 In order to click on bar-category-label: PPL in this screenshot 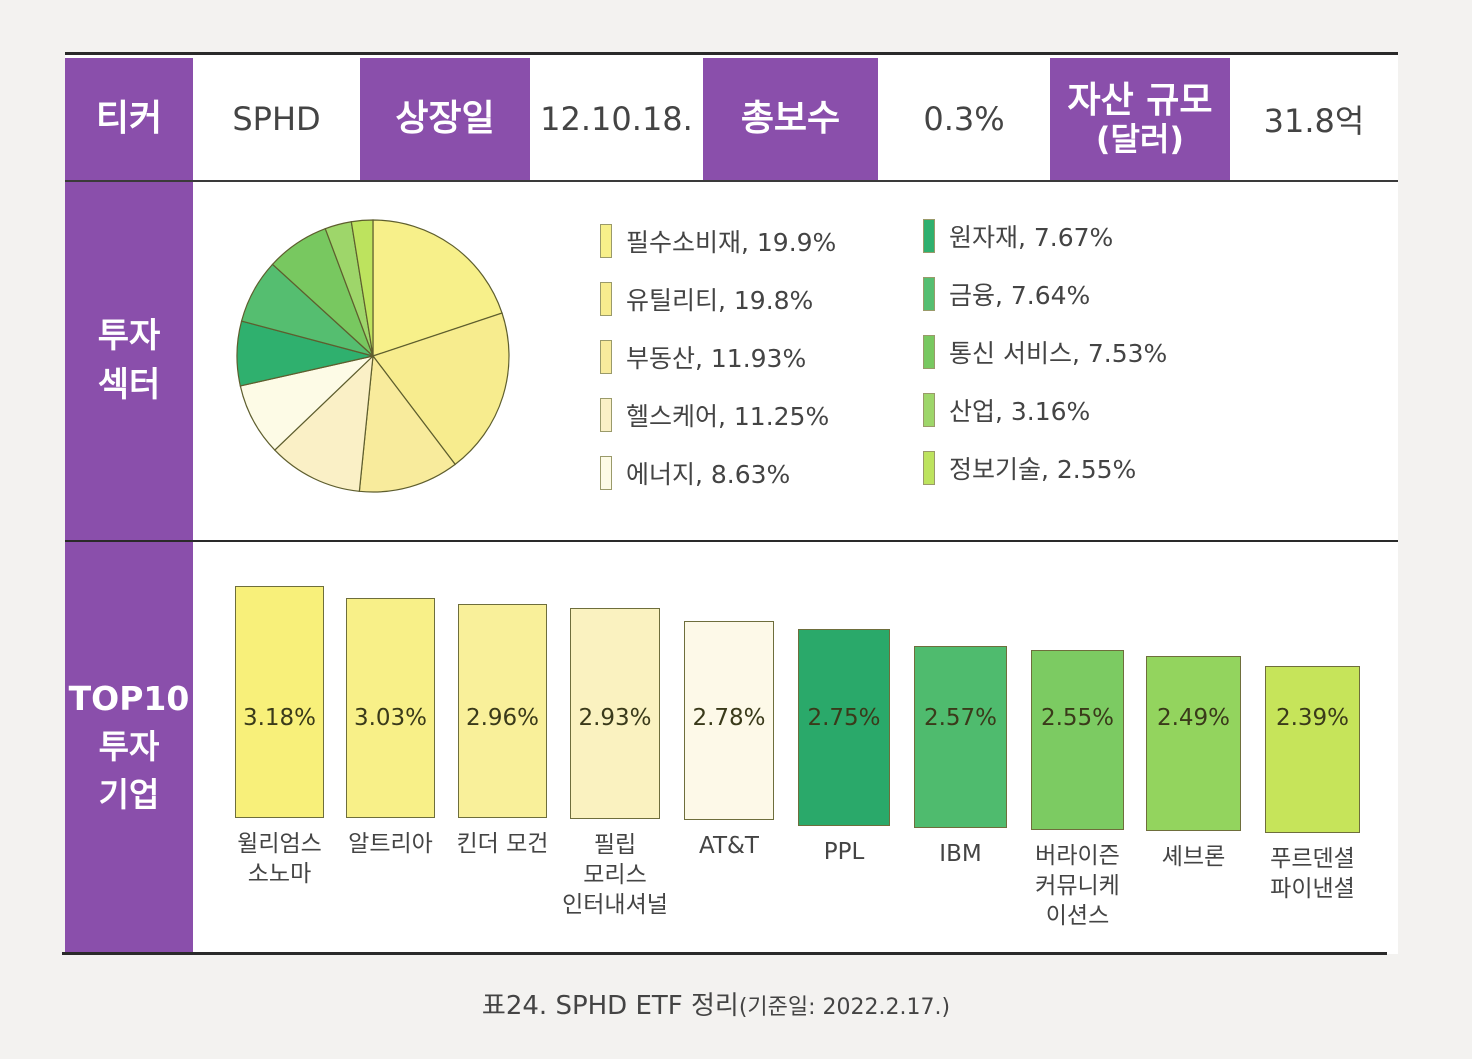, I will do `click(844, 853)`.